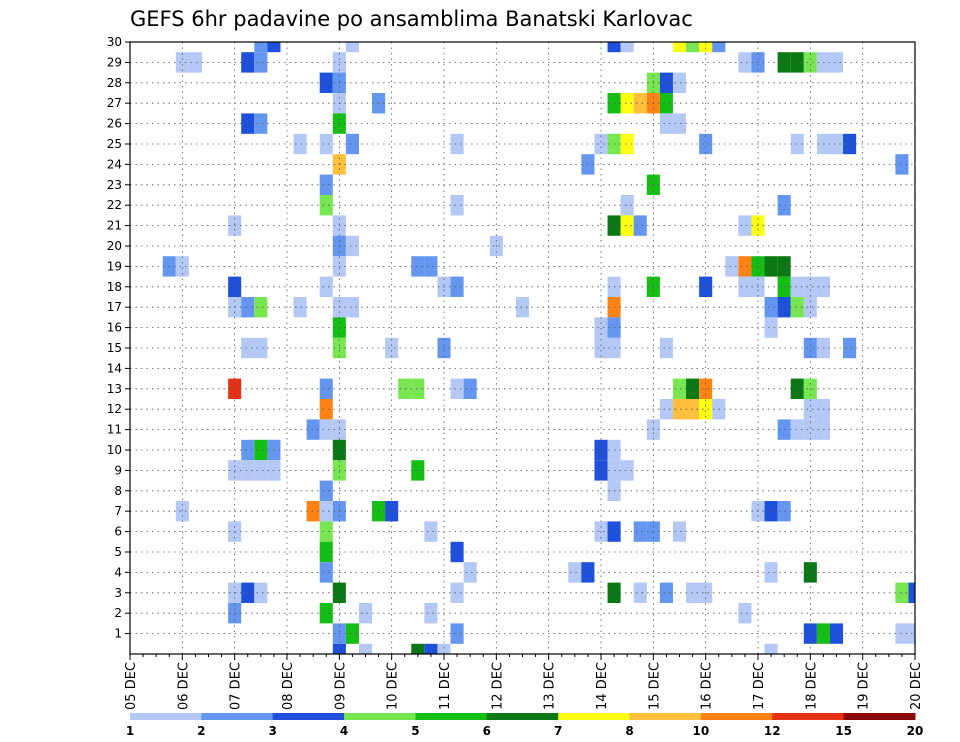  Describe the element at coordinates (393, 686) in the screenshot. I see `x-tick-label: 10 DEC` at that location.